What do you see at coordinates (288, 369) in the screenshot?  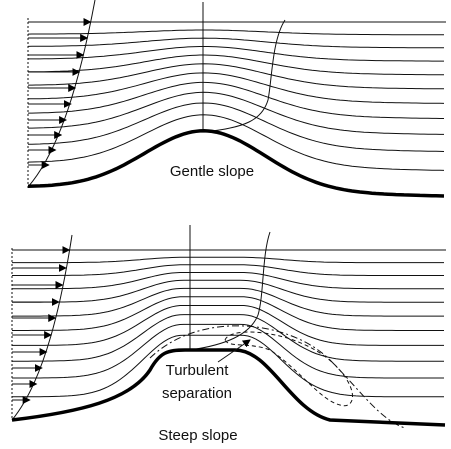 I see `recirculation` at bounding box center [288, 369].